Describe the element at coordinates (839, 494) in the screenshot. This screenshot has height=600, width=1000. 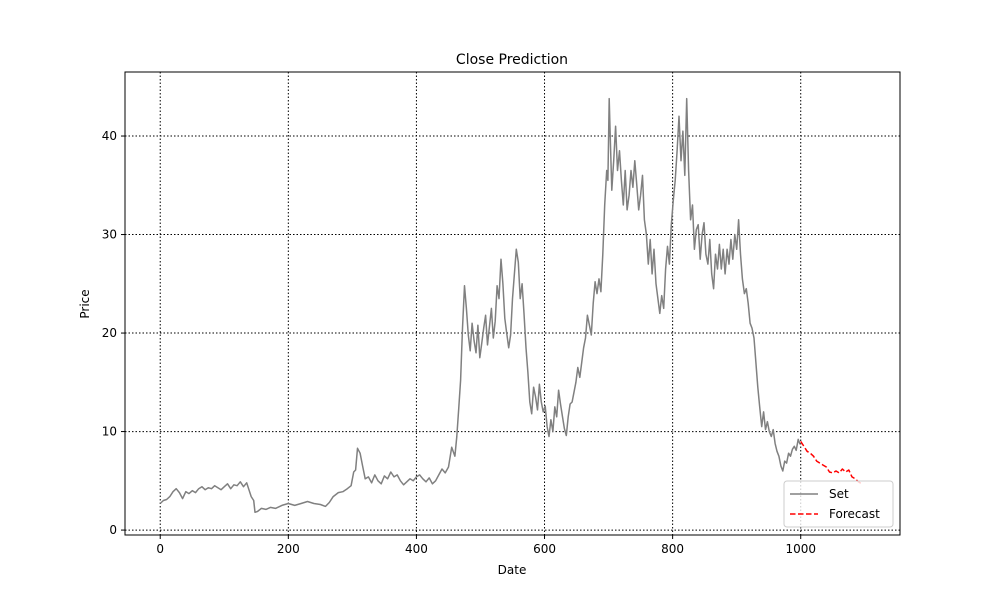
I see `legend-label-set: Set` at that location.